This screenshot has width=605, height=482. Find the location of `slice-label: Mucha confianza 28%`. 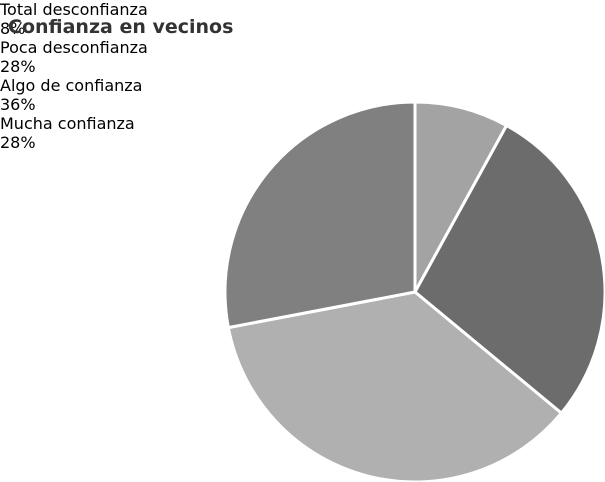

slice-label: Mucha confianza 28% is located at coordinates (302, 133).